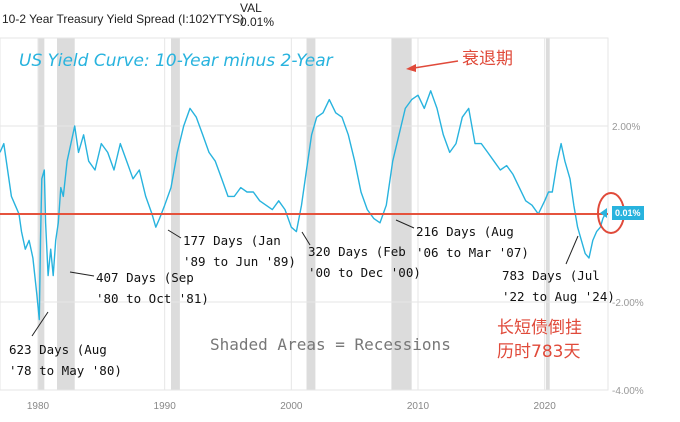 This screenshot has width=680, height=422. What do you see at coordinates (364, 262) in the screenshot?
I see `inversion-note-2000: 320 Days (Feb '00 to Dec '00)` at bounding box center [364, 262].